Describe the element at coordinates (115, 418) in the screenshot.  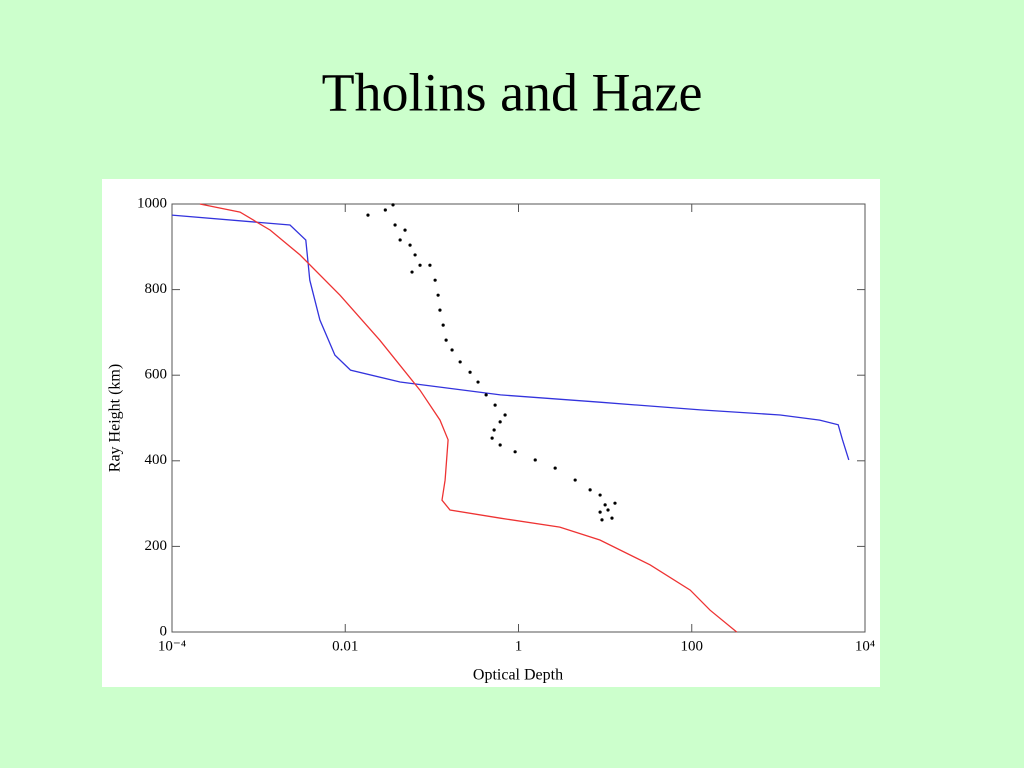
I see `y-axis-label: Ray Height (km)` at that location.